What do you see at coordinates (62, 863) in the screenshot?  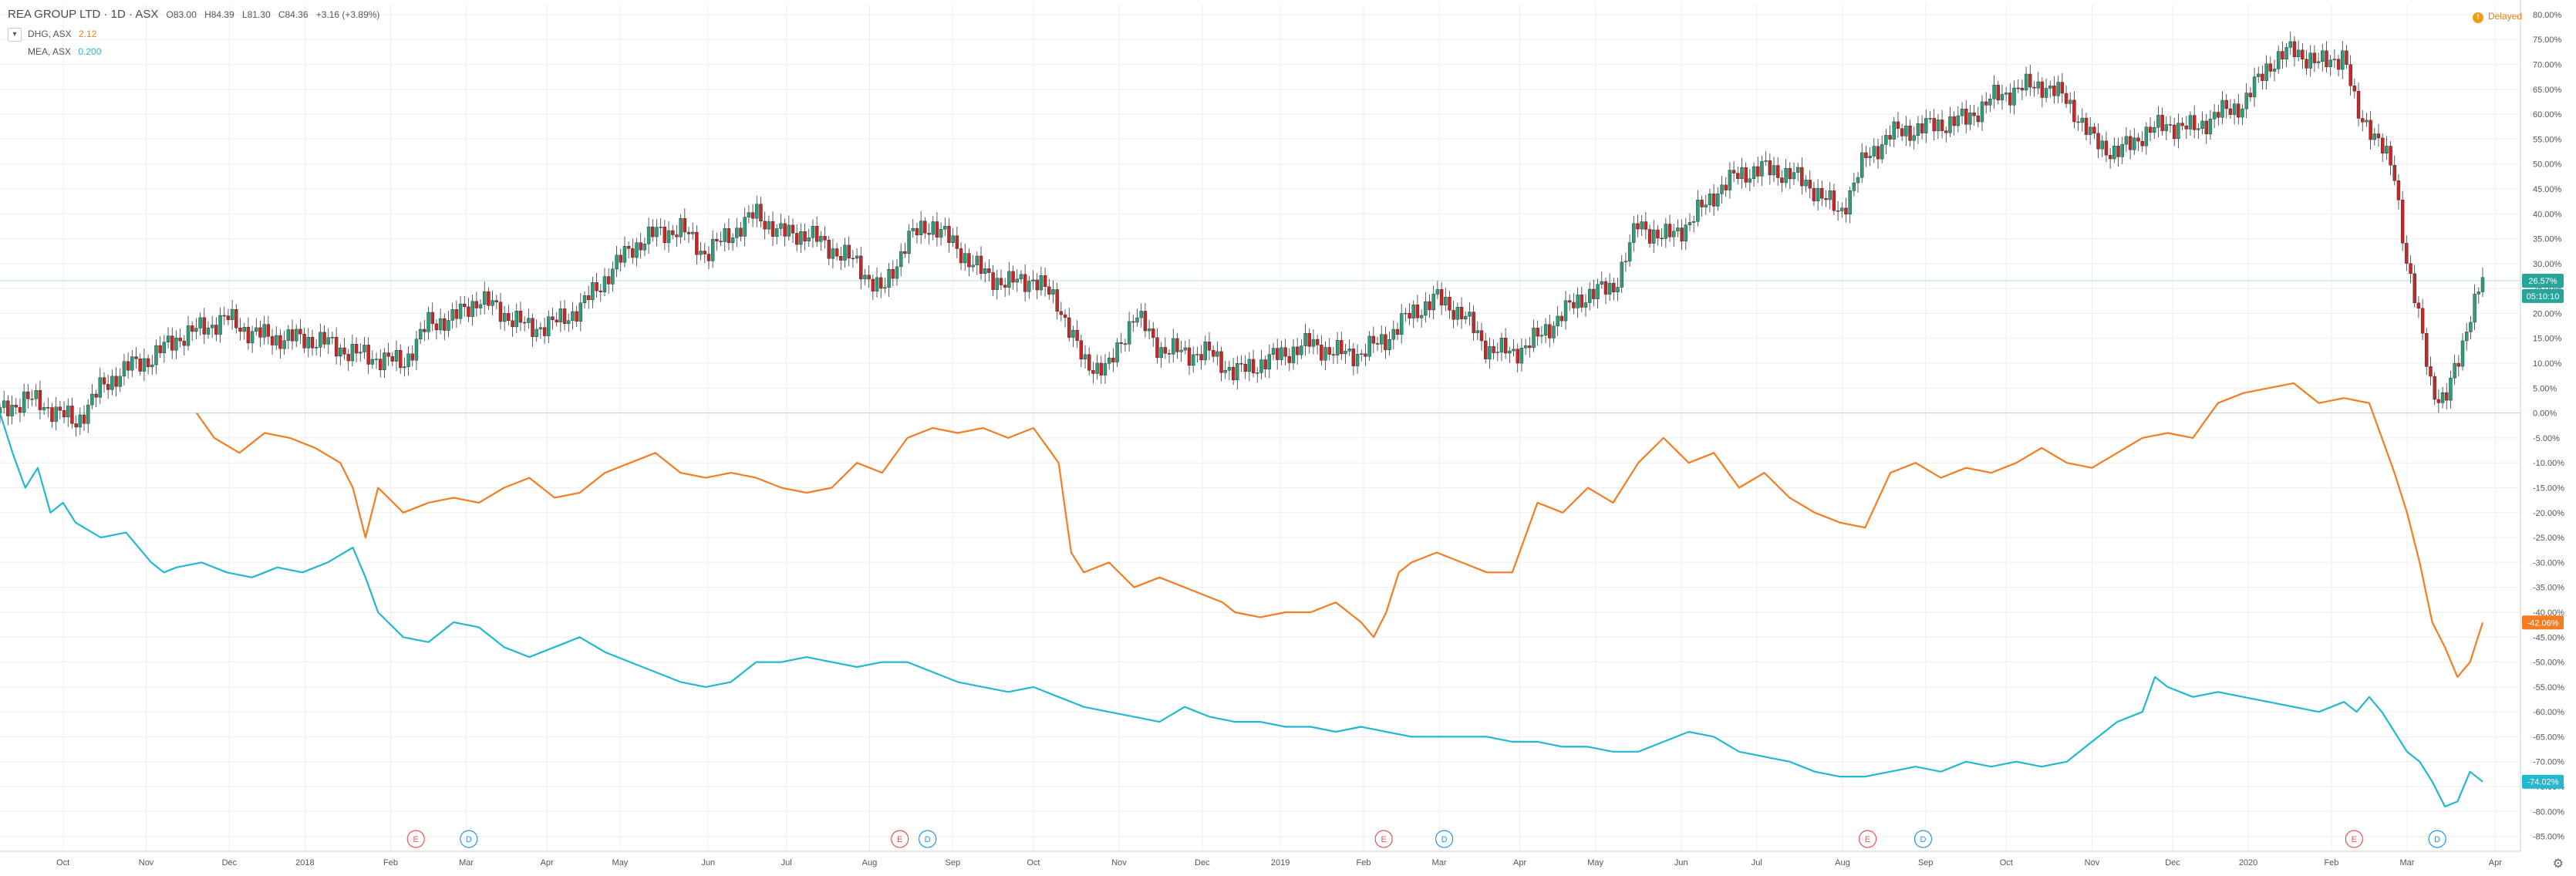 I see `x-tick-label: Oct` at bounding box center [62, 863].